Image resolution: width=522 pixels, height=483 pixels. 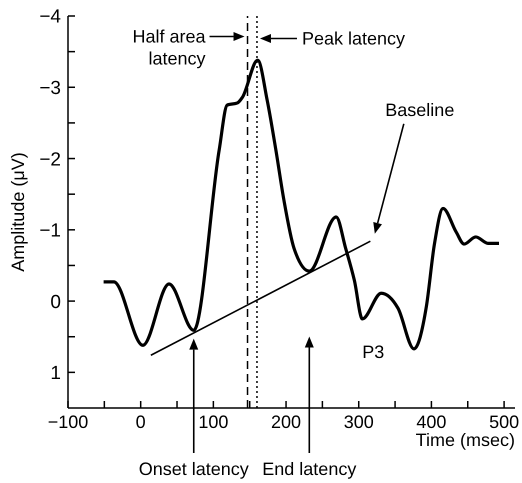 What do you see at coordinates (213, 422) in the screenshot?
I see `x-tick-label: 100` at bounding box center [213, 422].